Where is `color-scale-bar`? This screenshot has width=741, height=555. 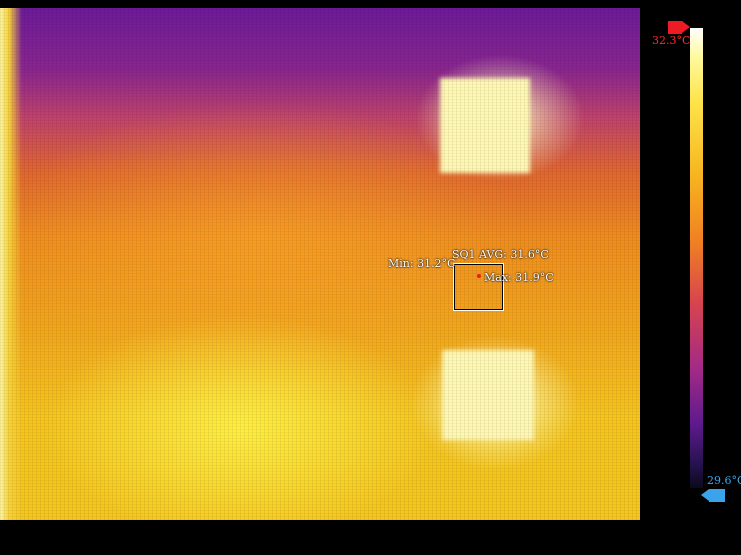
color-scale-bar is located at coordinates (696, 258).